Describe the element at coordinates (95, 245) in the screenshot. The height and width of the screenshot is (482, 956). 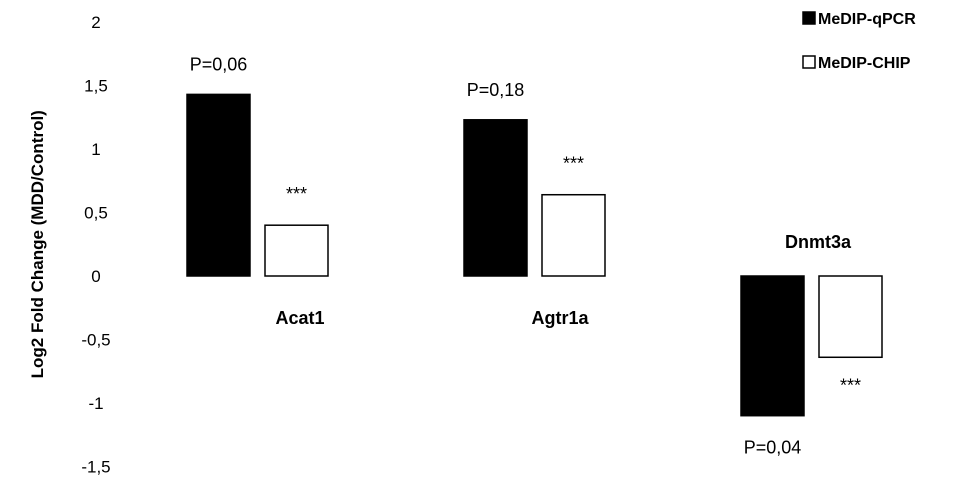
I see `y-axis-ticks: 2 1,5 1 0,5 0 -0,5 -1 -1,5` at that location.